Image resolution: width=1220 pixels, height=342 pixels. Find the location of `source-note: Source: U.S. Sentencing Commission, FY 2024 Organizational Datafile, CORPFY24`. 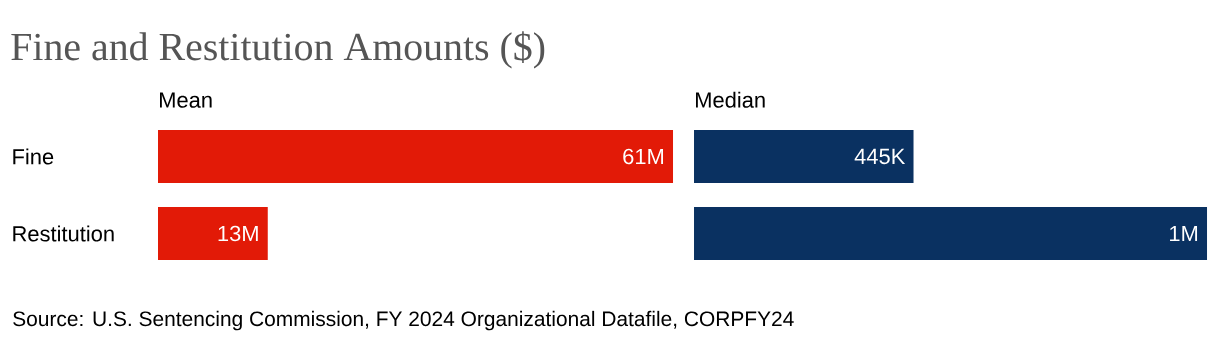

source-note: Source: U.S. Sentencing Commission, FY 2024 Organizational Datafile, CORPFY24 is located at coordinates (403, 320).